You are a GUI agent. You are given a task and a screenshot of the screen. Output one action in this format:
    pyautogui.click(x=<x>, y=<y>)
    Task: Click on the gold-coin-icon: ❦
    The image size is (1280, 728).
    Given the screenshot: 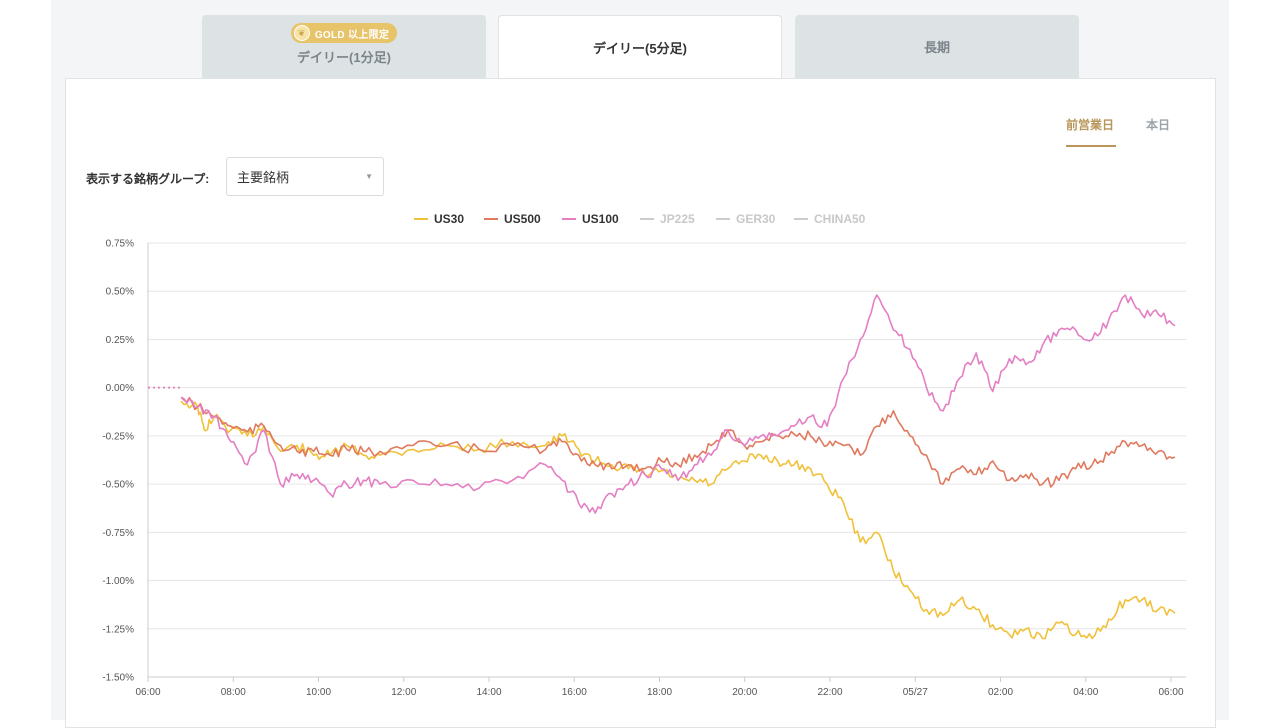 What is the action you would take?
    pyautogui.click(x=301, y=33)
    